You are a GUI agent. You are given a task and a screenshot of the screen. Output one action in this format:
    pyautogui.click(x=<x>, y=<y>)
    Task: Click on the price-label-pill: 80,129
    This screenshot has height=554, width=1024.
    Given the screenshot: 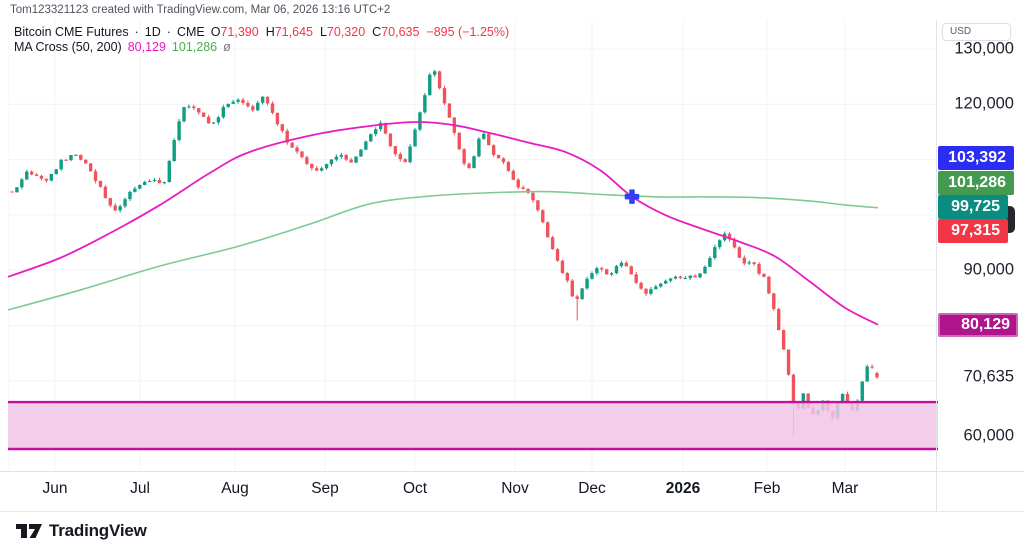 What is the action you would take?
    pyautogui.click(x=978, y=325)
    